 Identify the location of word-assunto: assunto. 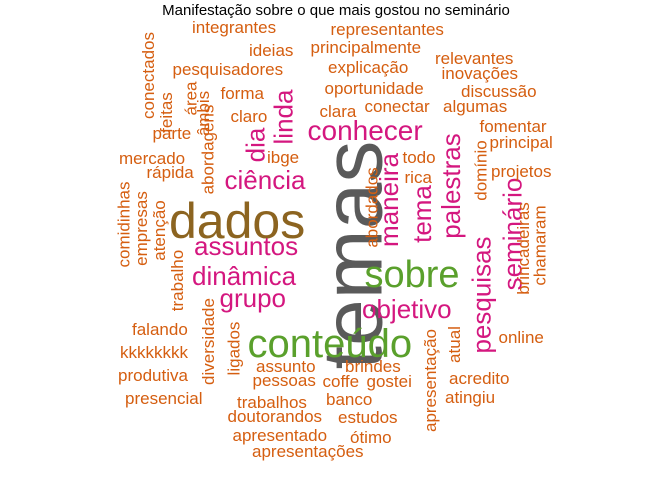
(286, 366).